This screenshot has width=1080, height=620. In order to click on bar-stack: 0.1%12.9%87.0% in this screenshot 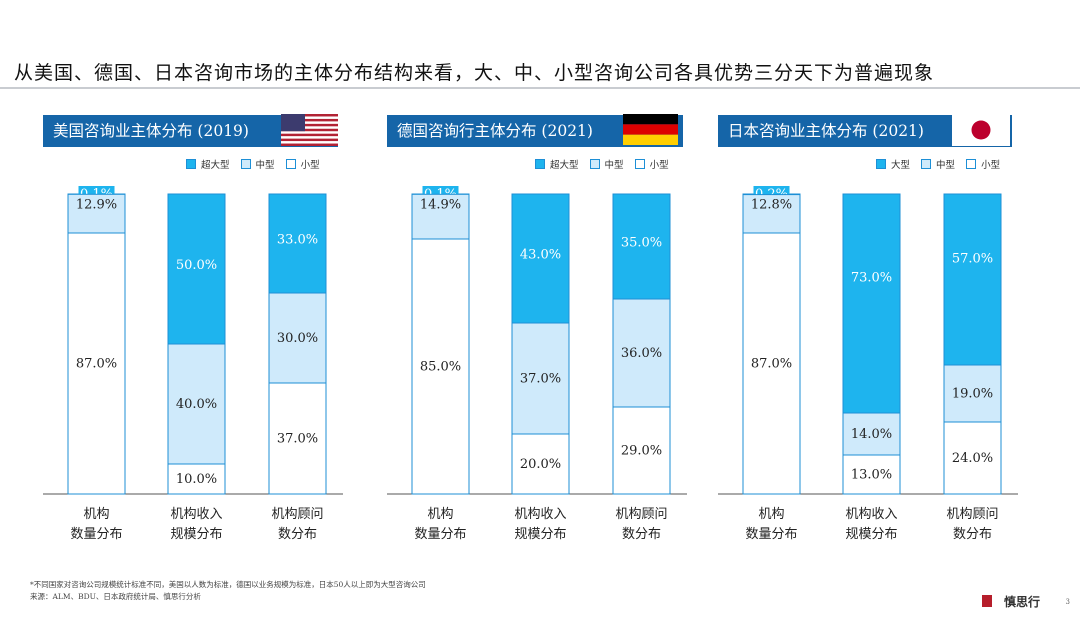, I will do `click(96, 340)`.